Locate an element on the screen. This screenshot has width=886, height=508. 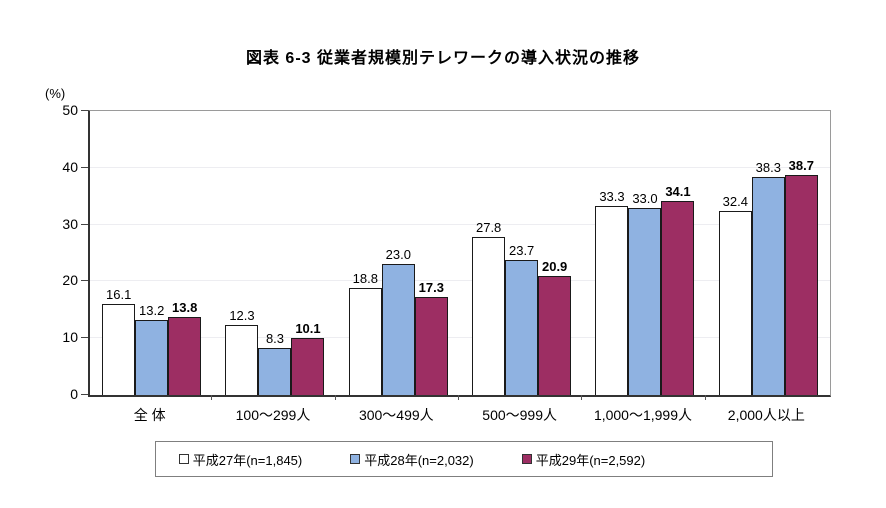
bar-value-label: 34.1 is located at coordinates (678, 192).